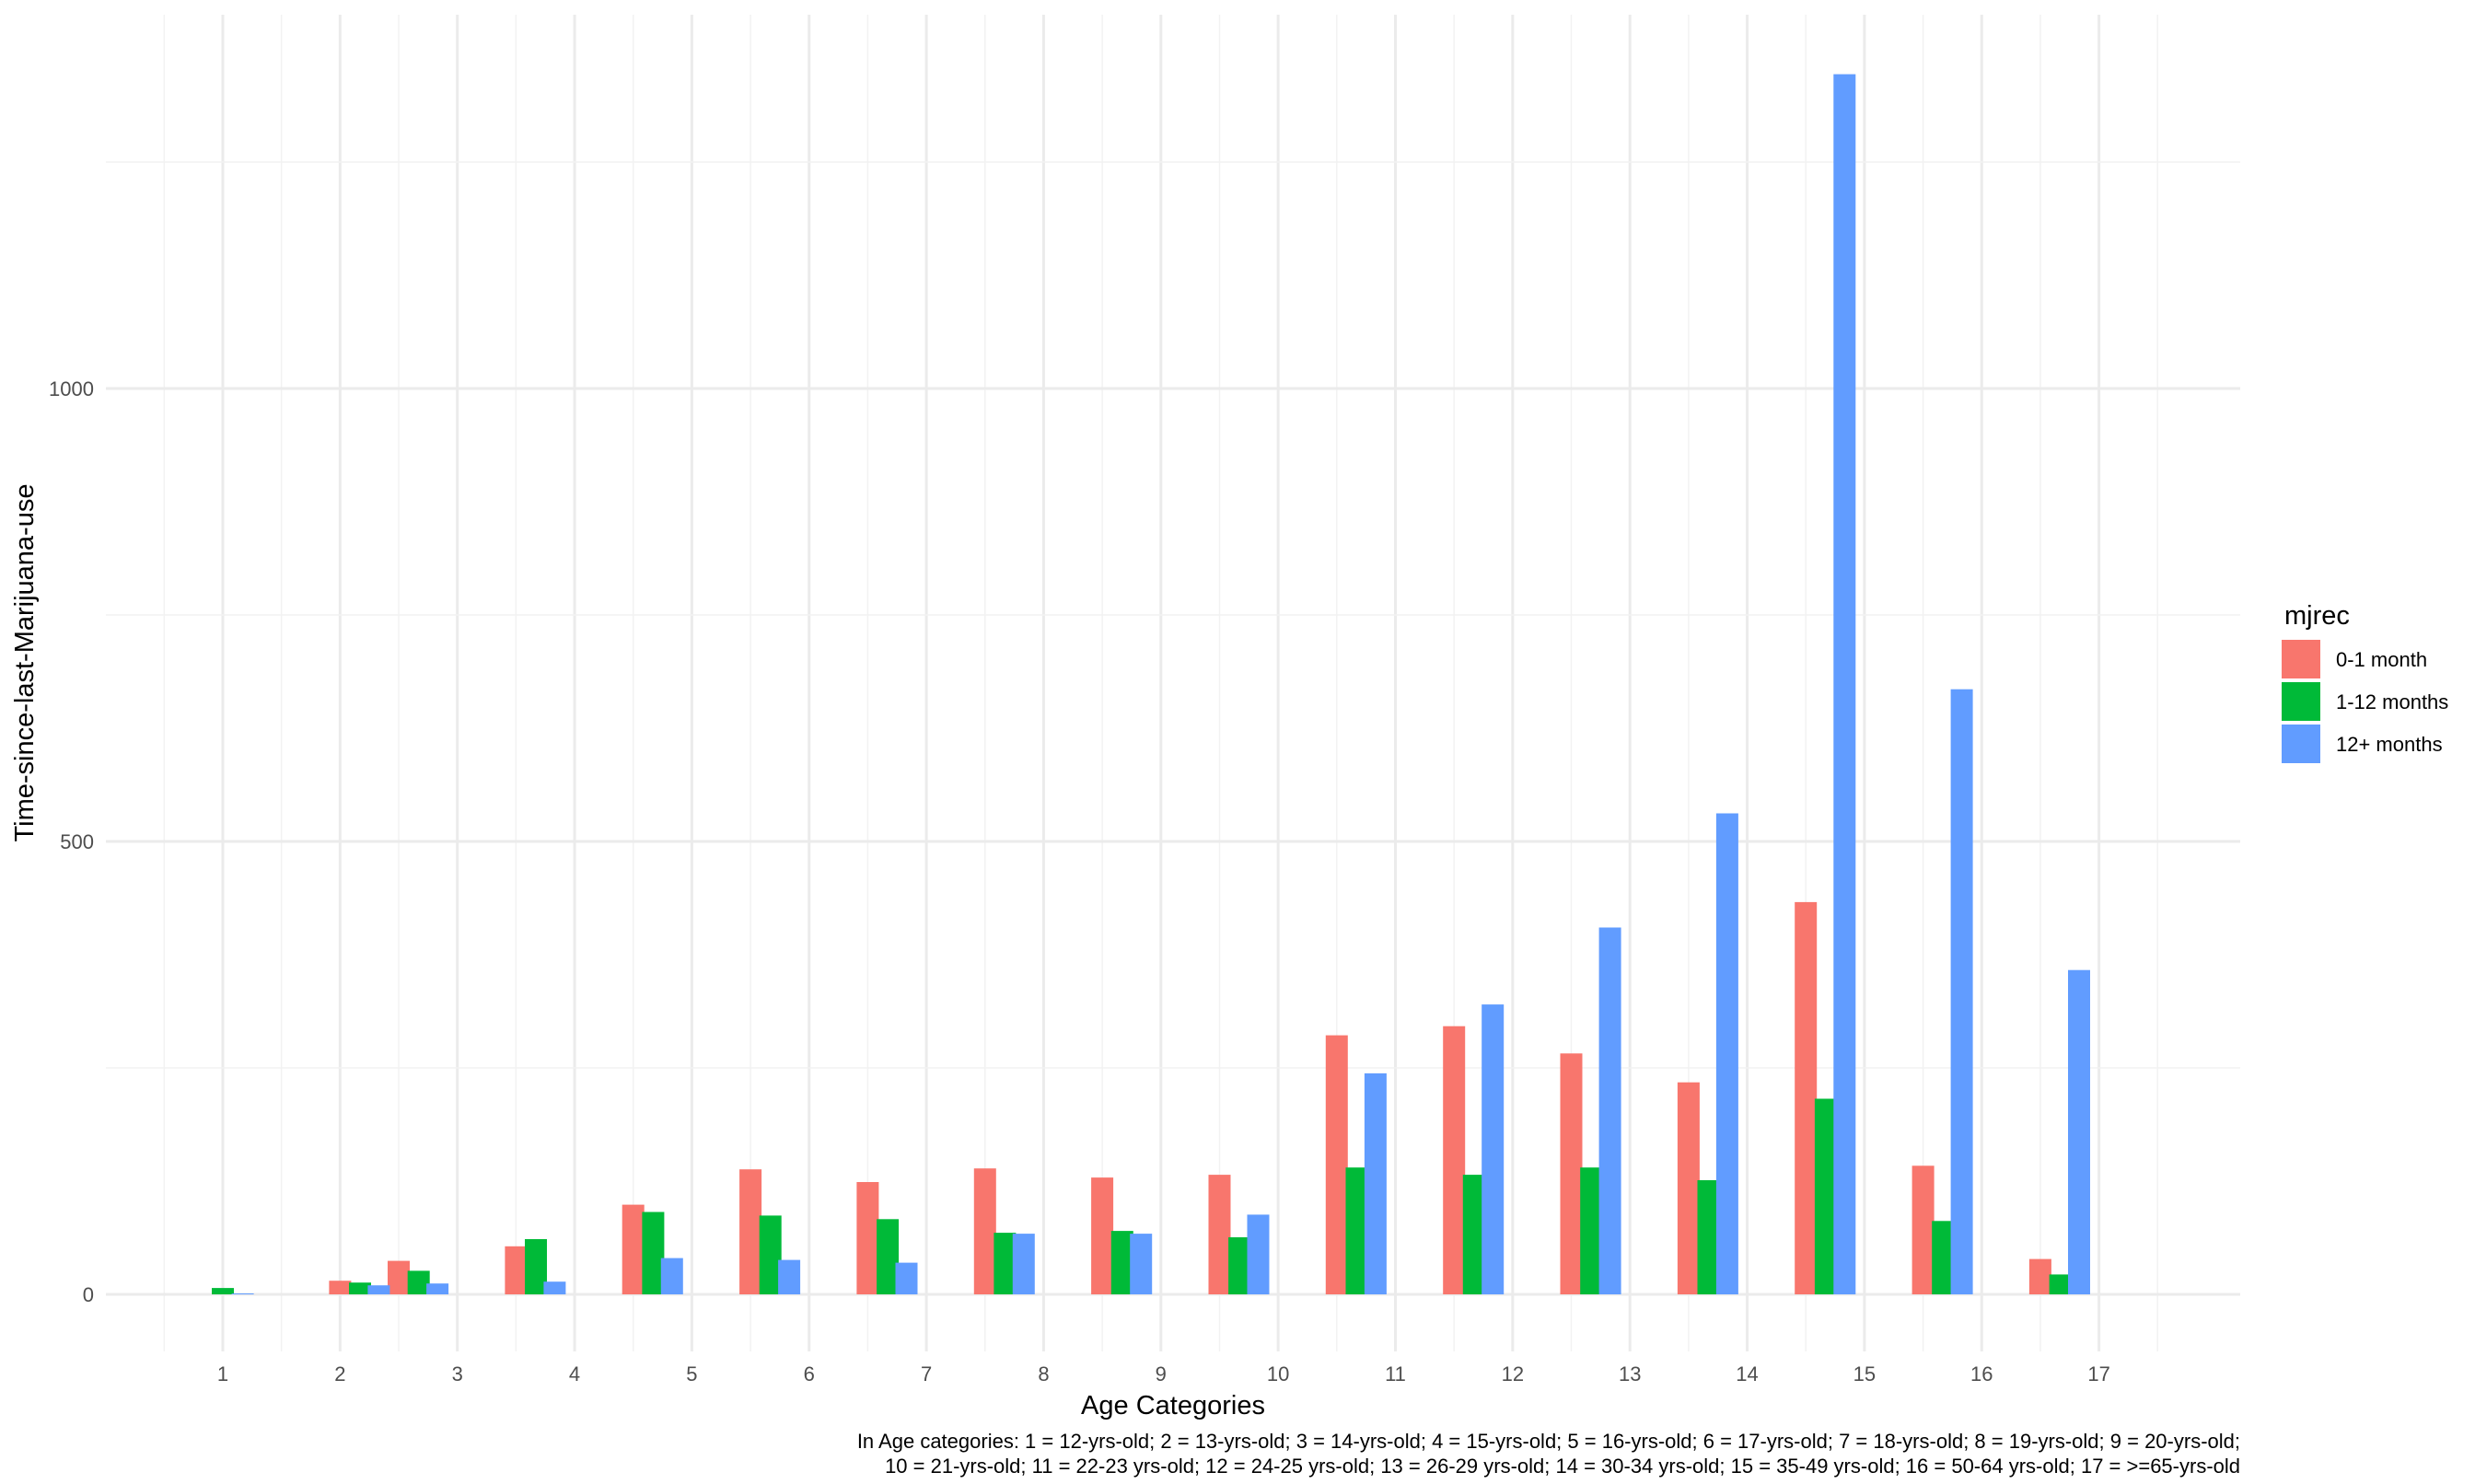 The height and width of the screenshot is (1484, 2475). I want to click on x-tick-label: 5, so click(692, 1373).